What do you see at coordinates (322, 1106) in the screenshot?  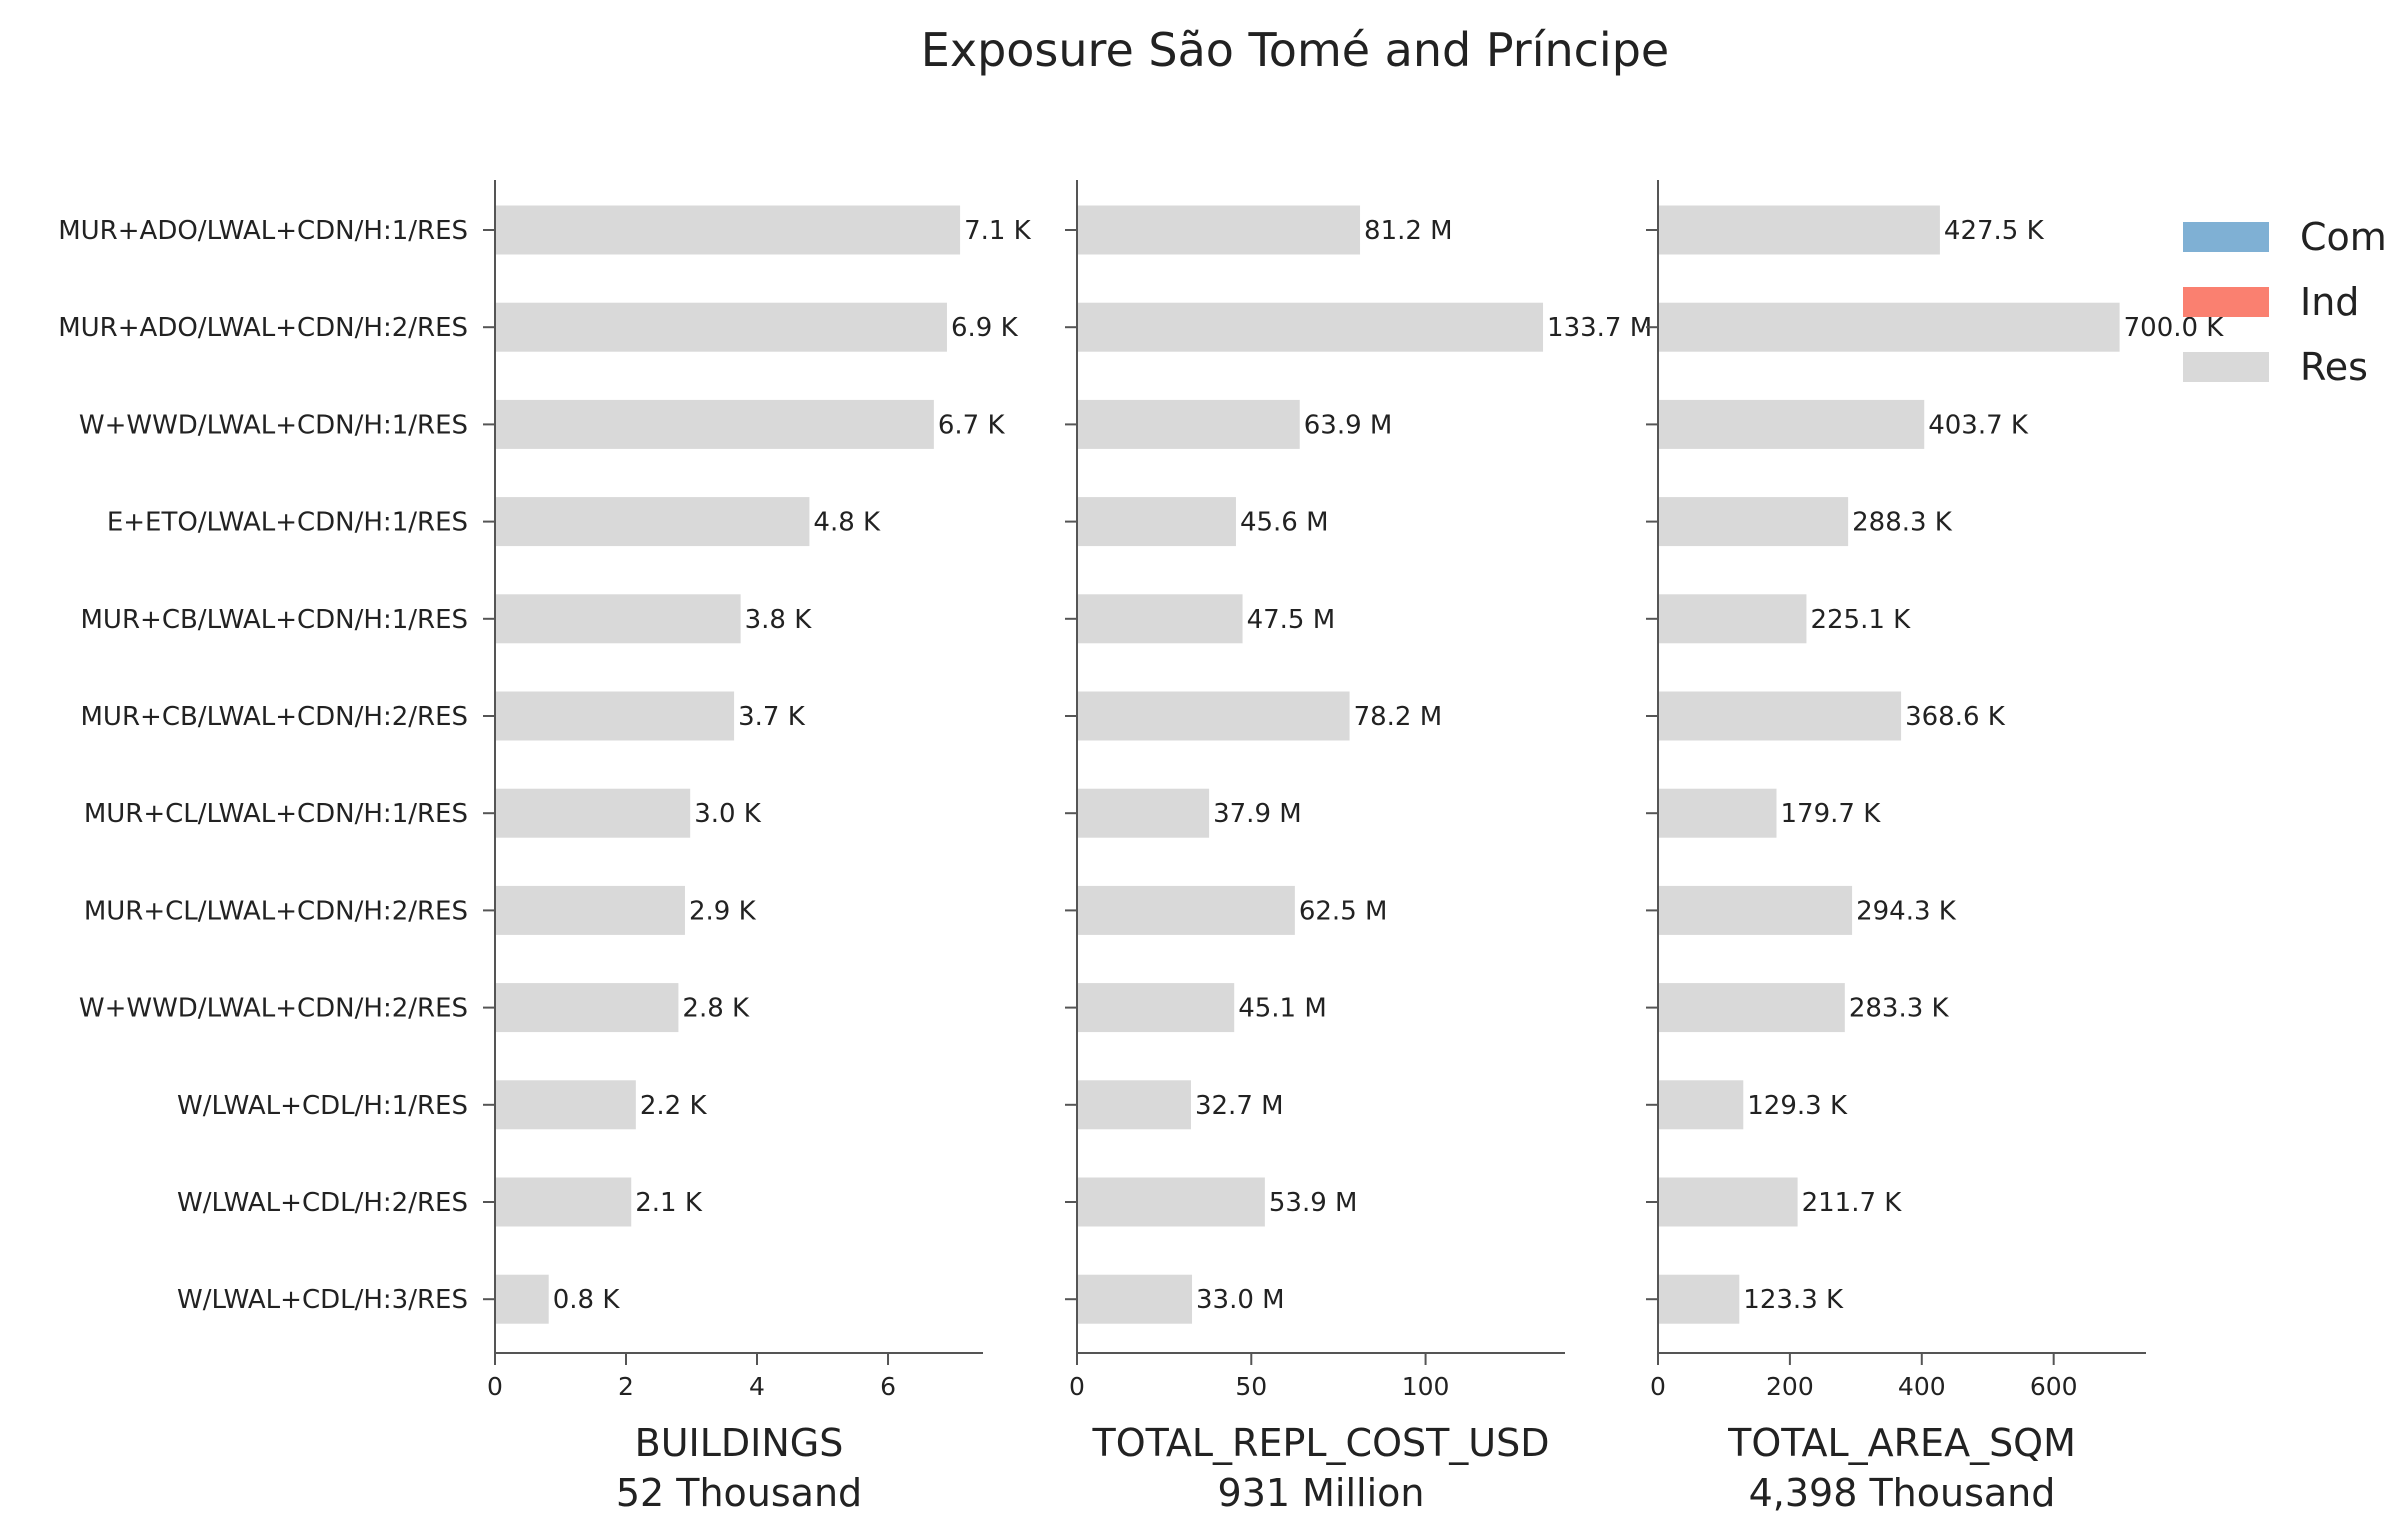 I see `category-label: W/LWAL+CDL/H:1/RES` at bounding box center [322, 1106].